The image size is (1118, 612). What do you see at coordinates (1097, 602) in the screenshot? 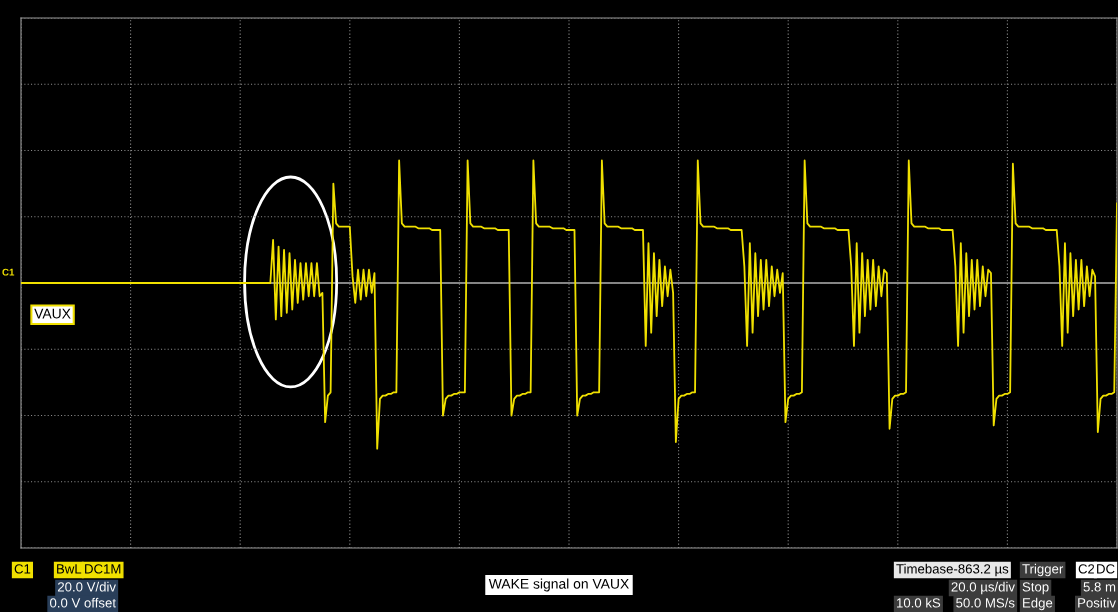
I see `text: Positiv` at bounding box center [1097, 602].